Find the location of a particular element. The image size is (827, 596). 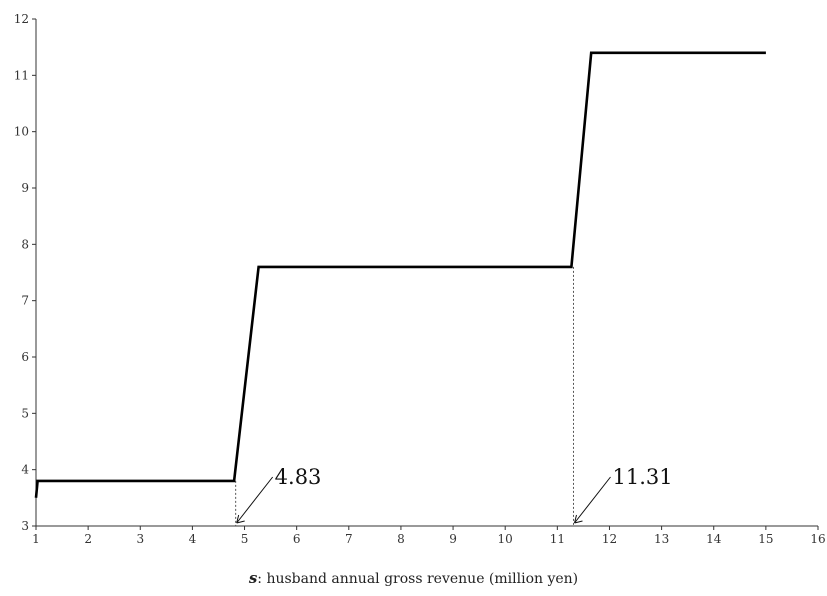

y-tick-label: 10 is located at coordinates (21, 132).